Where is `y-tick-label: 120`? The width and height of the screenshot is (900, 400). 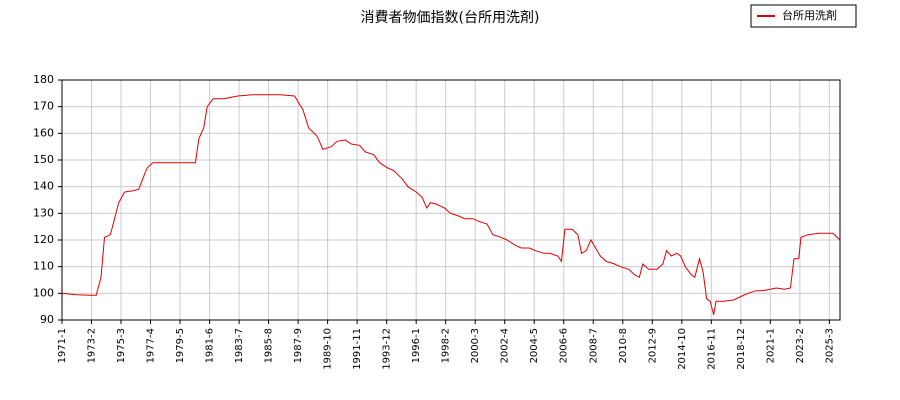 y-tick-label: 120 is located at coordinates (43, 239).